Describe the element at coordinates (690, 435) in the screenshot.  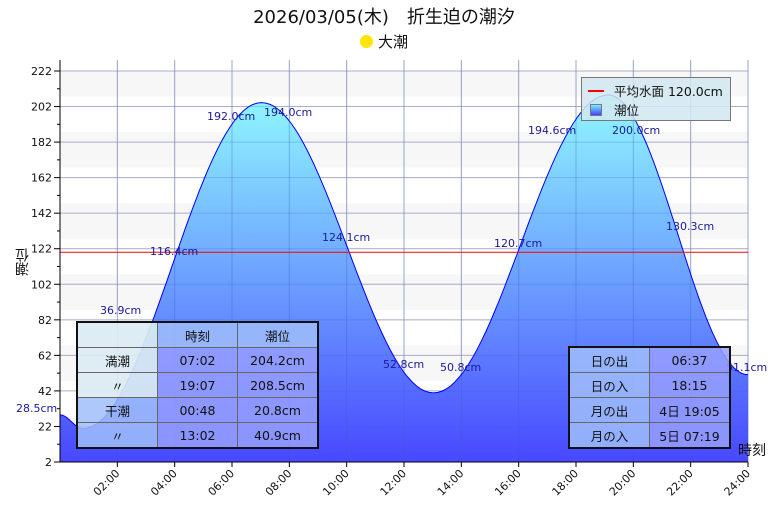
I see `cell: 5日 07:19` at that location.